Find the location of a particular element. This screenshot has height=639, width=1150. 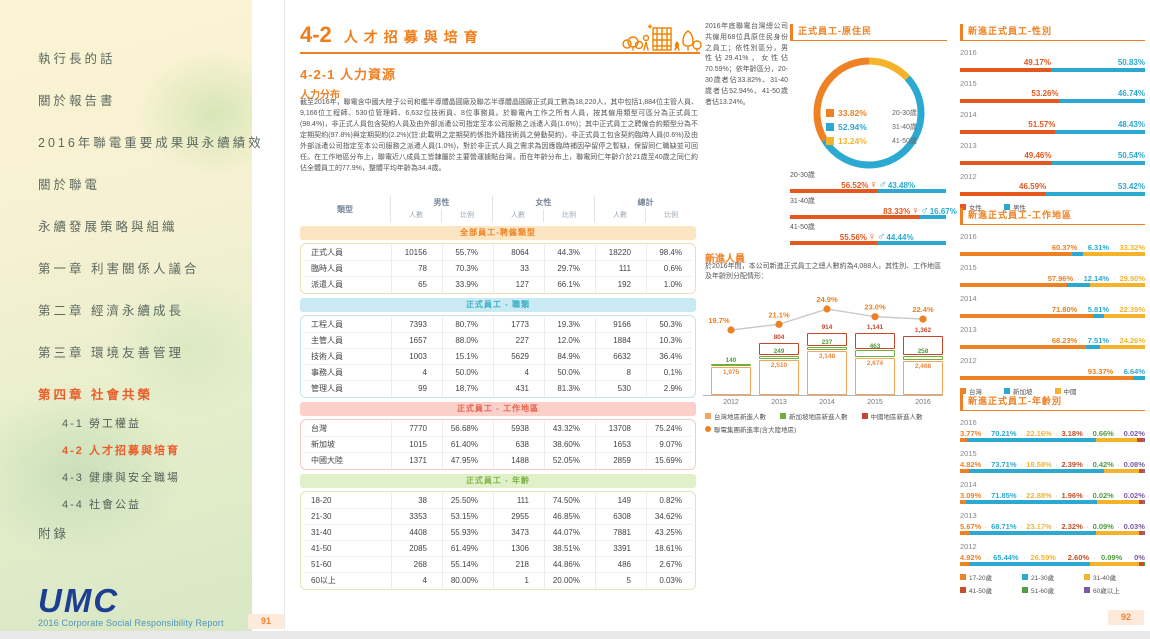

table-cell: 33 is located at coordinates (518, 268).